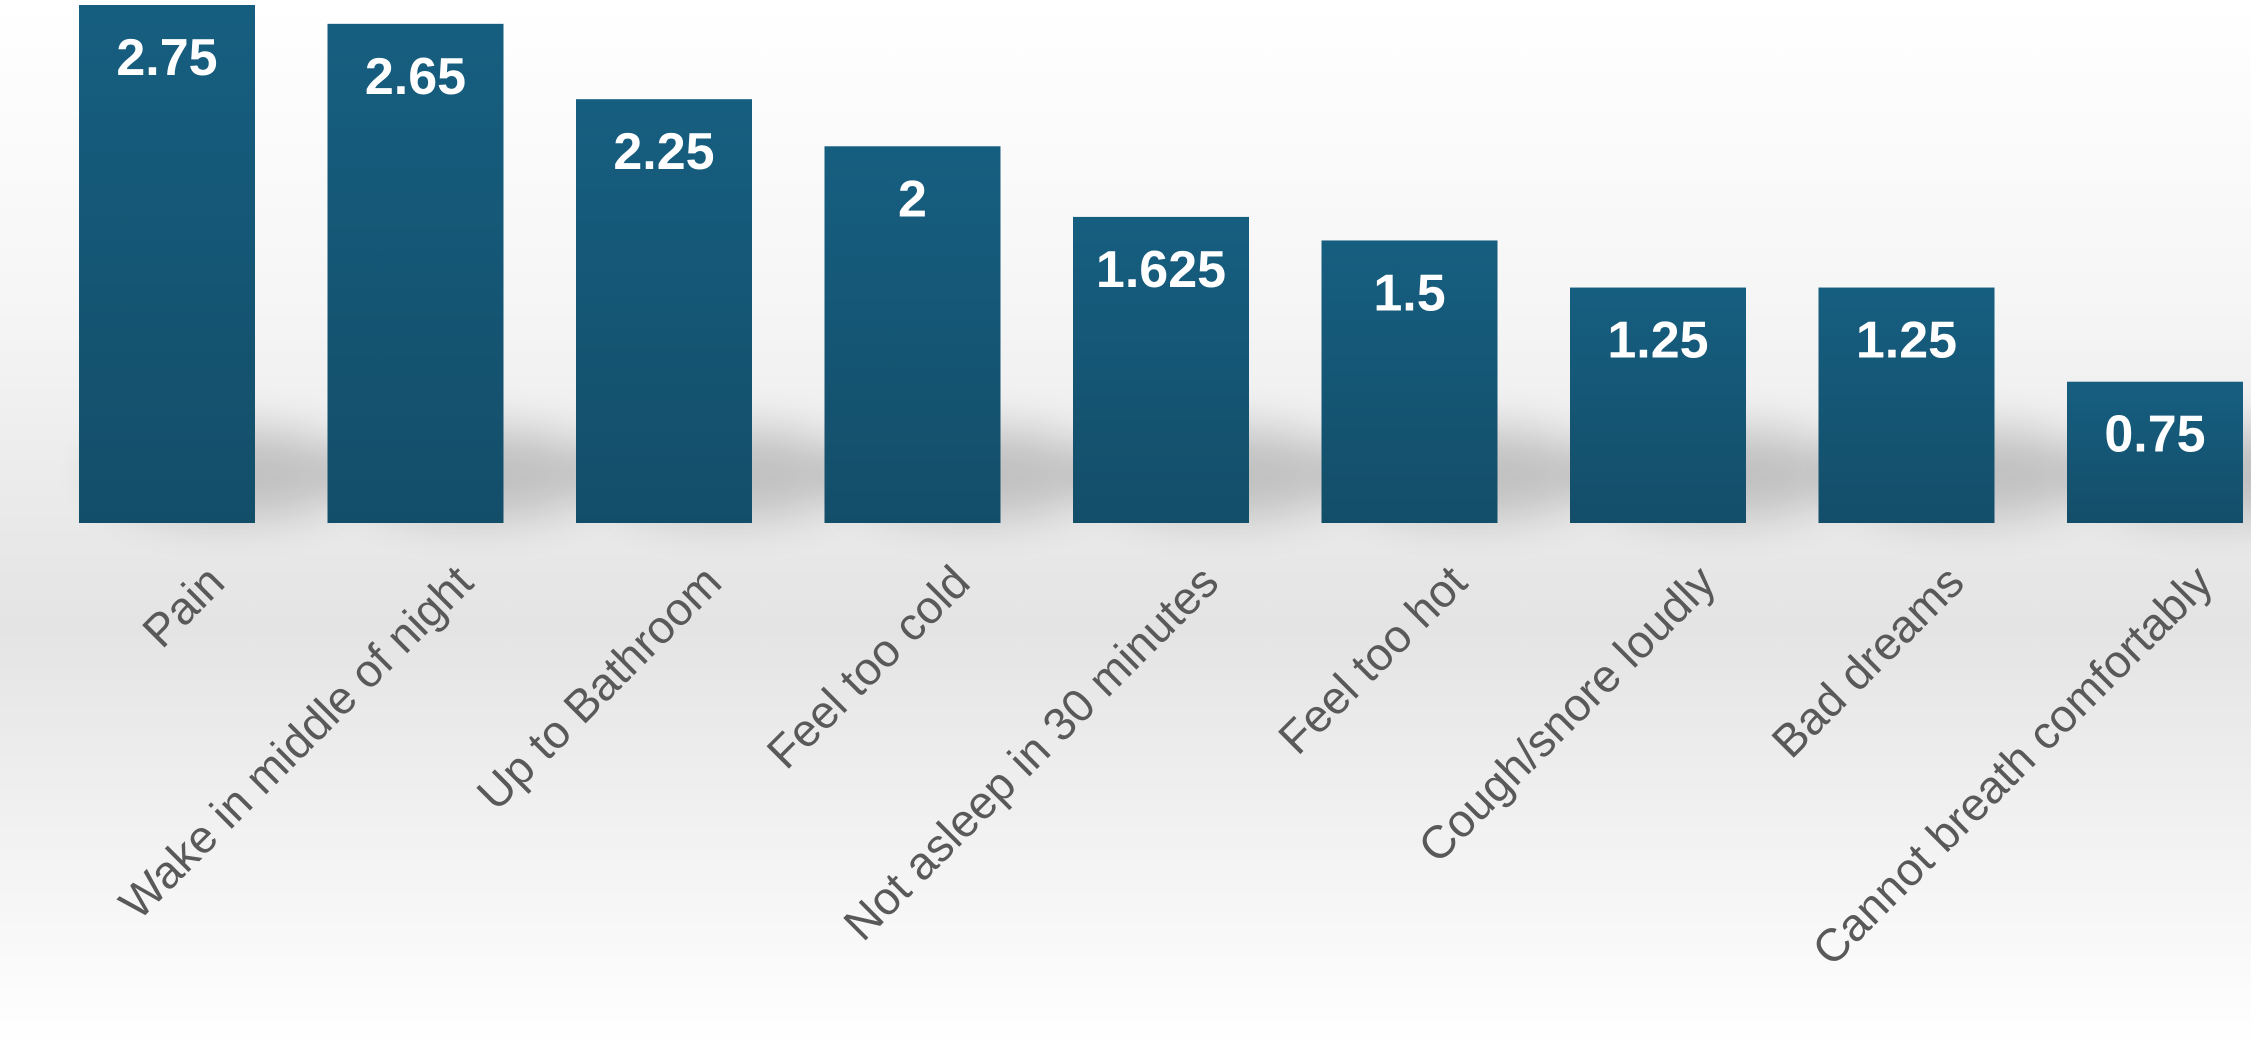 This screenshot has width=2251, height=1047. Describe the element at coordinates (912, 199) in the screenshot. I see `bar-value-label: 2` at that location.